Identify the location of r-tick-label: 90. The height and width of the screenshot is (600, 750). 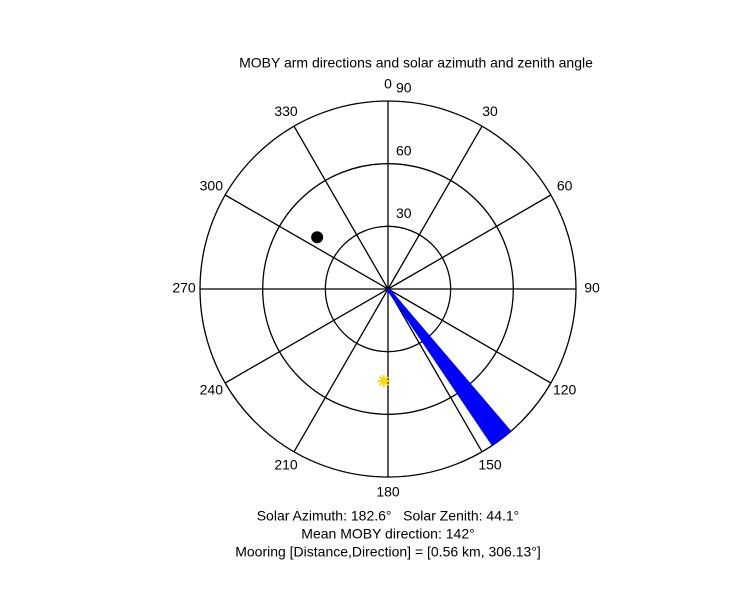
(404, 88).